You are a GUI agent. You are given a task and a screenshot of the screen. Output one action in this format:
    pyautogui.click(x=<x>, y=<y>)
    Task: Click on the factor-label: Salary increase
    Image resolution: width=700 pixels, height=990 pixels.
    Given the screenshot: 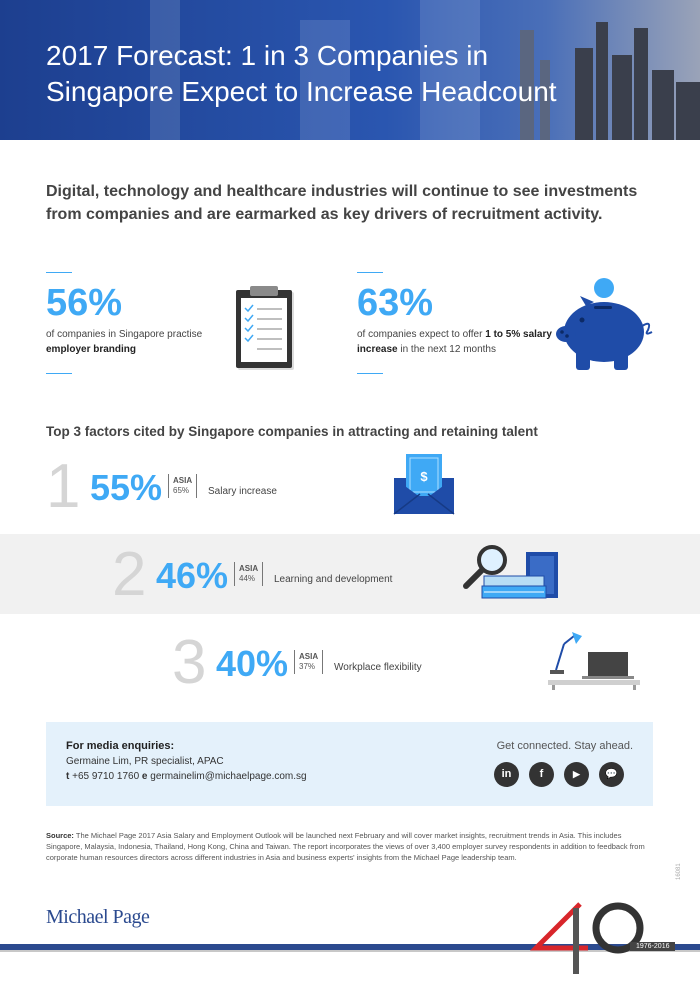 What is the action you would take?
    pyautogui.click(x=242, y=491)
    